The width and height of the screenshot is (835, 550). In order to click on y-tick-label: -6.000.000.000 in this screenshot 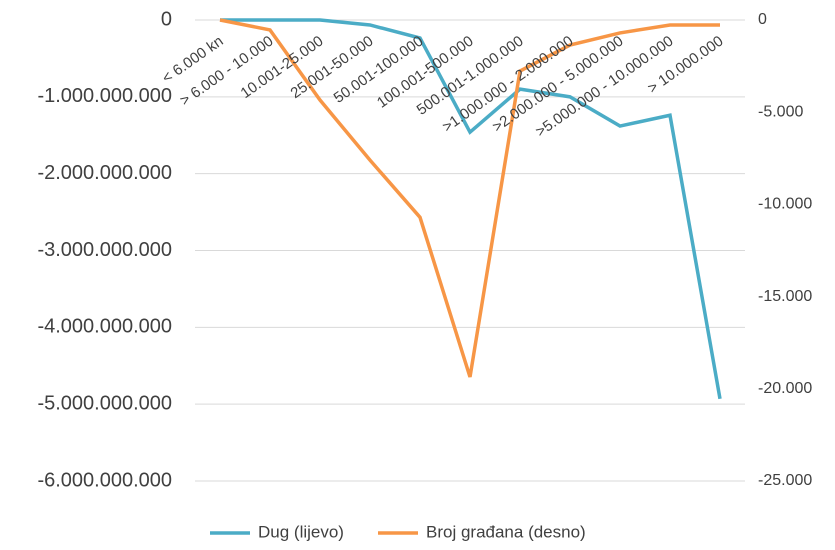, I will do `click(104, 480)`.